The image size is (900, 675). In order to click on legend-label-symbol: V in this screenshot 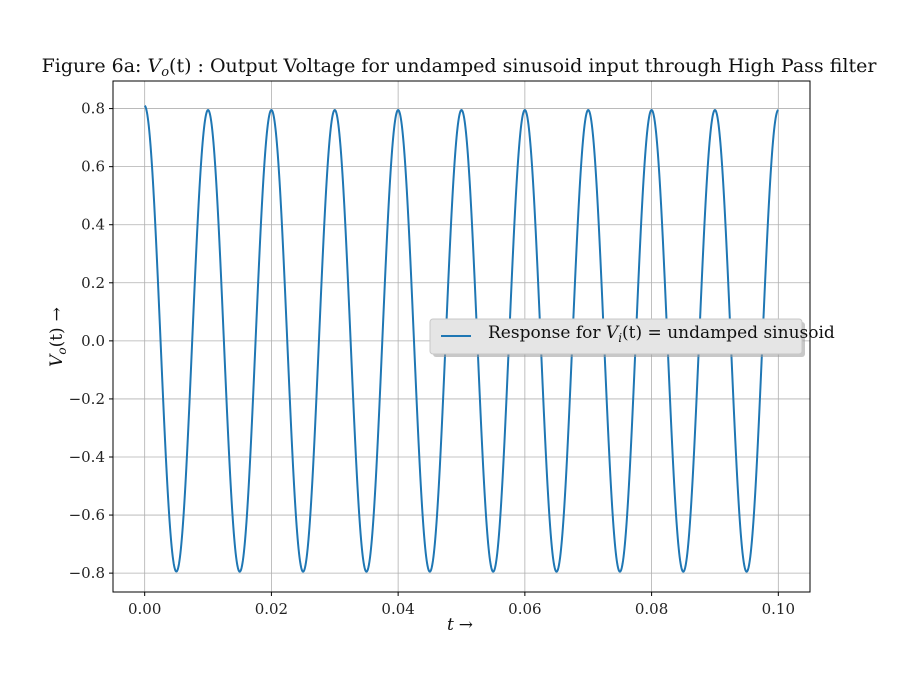, I will do `click(613, 333)`.